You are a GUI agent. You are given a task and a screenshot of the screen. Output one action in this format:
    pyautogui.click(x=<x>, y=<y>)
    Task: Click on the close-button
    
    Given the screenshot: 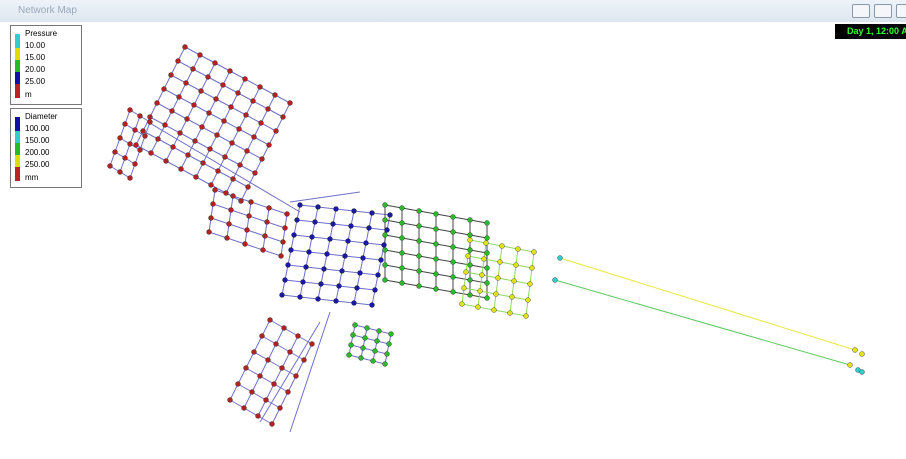 What is the action you would take?
    pyautogui.click(x=901, y=11)
    